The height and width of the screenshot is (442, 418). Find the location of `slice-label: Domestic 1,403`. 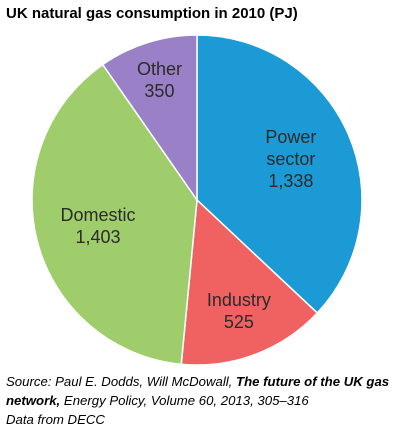

slice-label: Domestic 1,403 is located at coordinates (98, 226).